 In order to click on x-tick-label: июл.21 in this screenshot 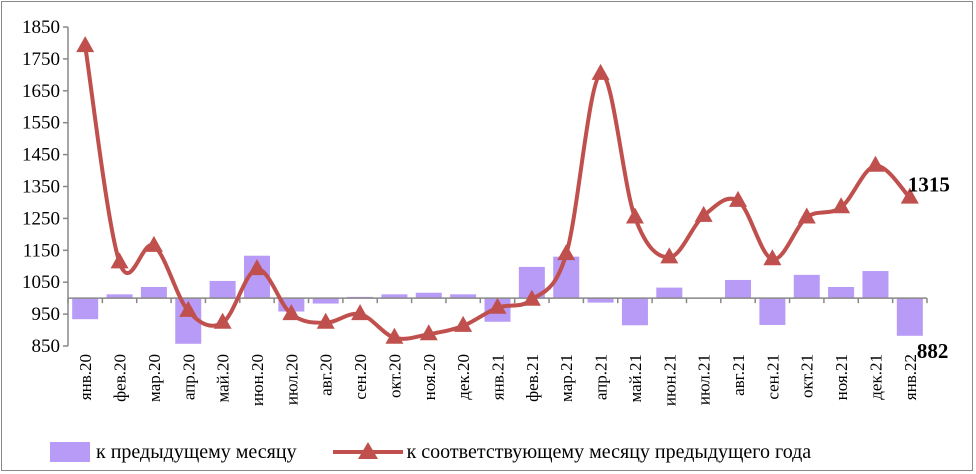, I will do `click(704, 379)`.